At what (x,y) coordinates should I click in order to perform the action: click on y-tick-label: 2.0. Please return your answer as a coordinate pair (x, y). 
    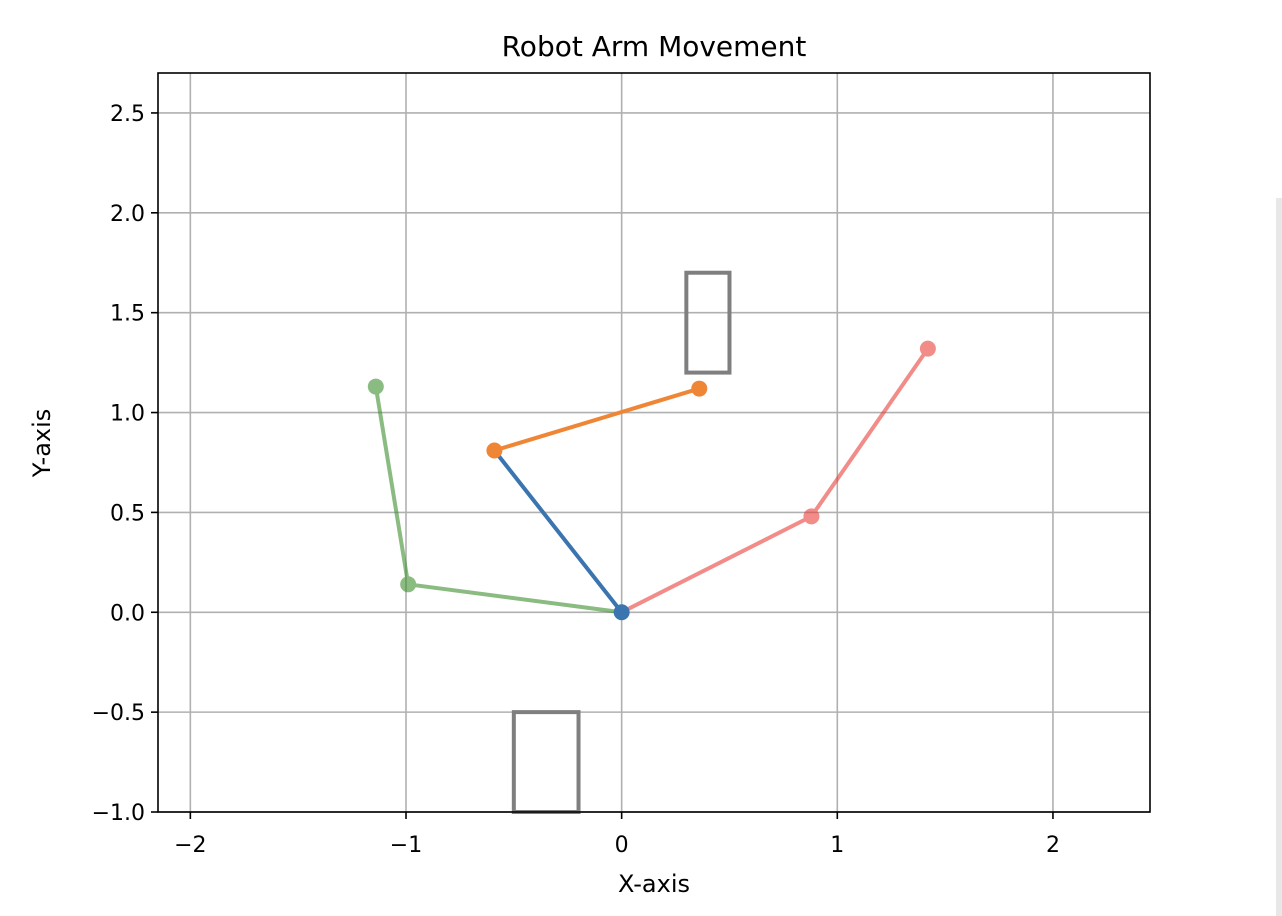
    Looking at the image, I should click on (127, 214).